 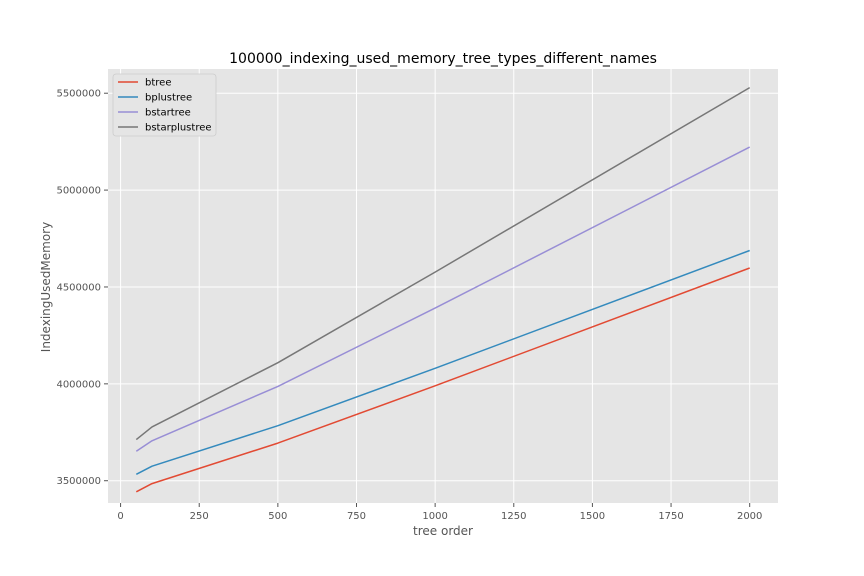 I want to click on x-tick-label: 750, so click(x=356, y=516).